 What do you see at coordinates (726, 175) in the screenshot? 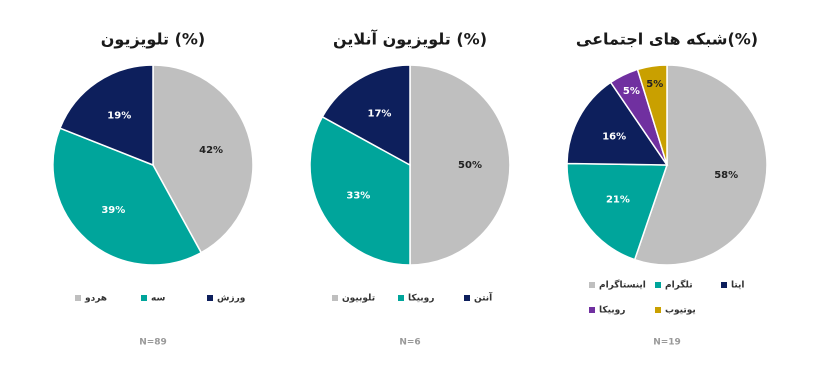
I see `data-label: 58%` at bounding box center [726, 175].